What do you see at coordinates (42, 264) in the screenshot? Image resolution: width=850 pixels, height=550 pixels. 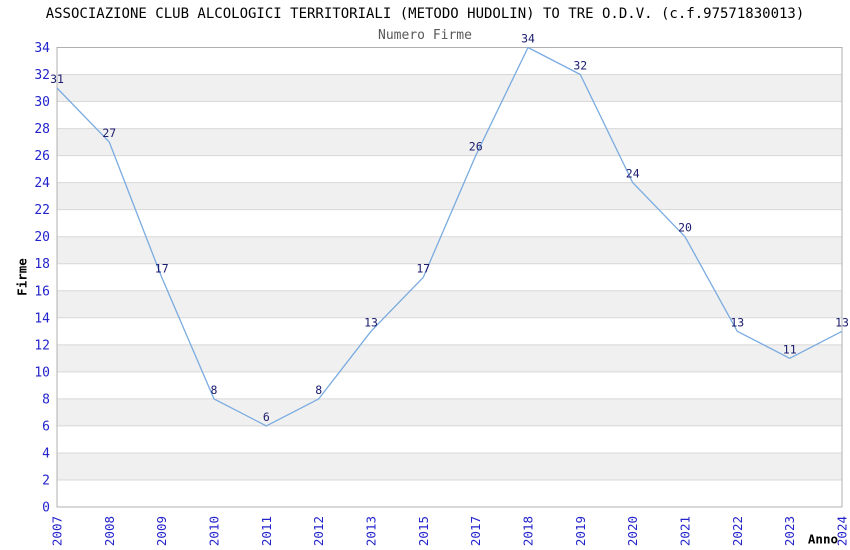 I see `y-tick-label: 18` at bounding box center [42, 264].